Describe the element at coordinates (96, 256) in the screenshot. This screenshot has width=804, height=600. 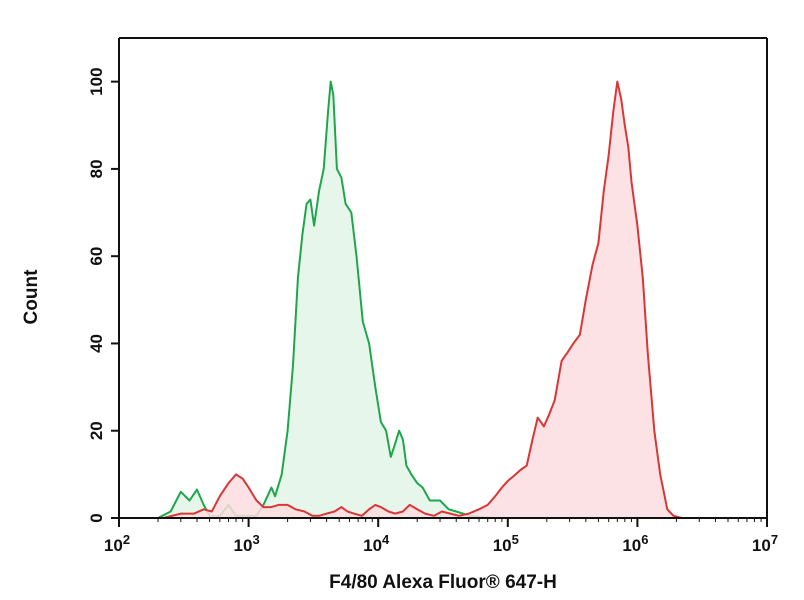
I see `y-tick-label: 60` at that location.